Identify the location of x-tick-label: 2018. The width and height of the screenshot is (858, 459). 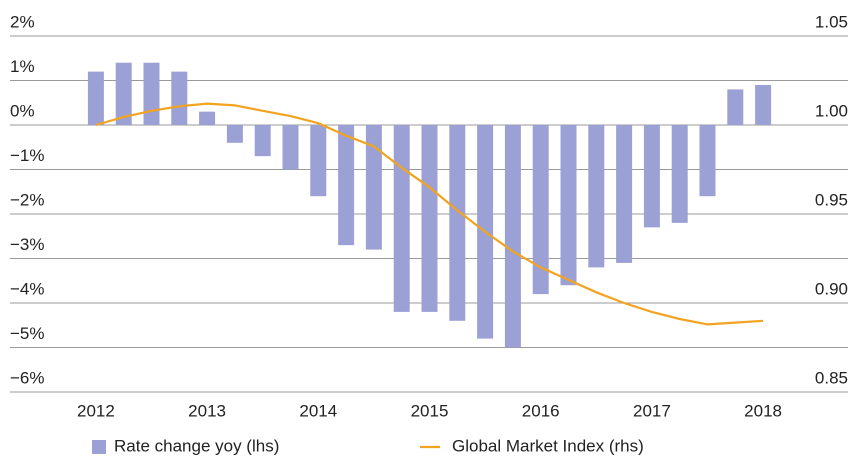
(763, 410).